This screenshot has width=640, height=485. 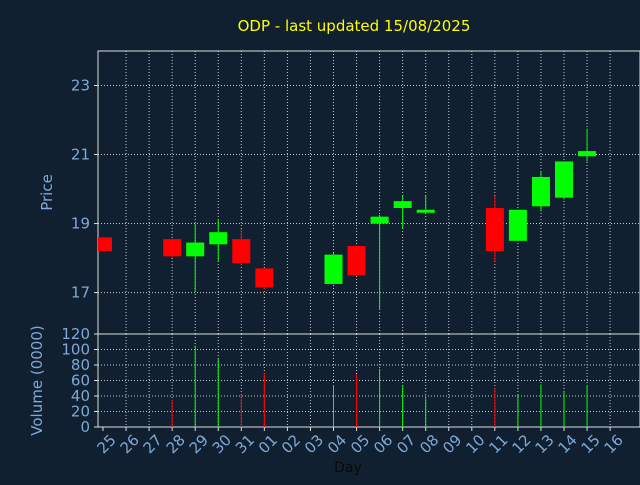 What do you see at coordinates (80, 381) in the screenshot?
I see `volume-tick-label: 60` at bounding box center [80, 381].